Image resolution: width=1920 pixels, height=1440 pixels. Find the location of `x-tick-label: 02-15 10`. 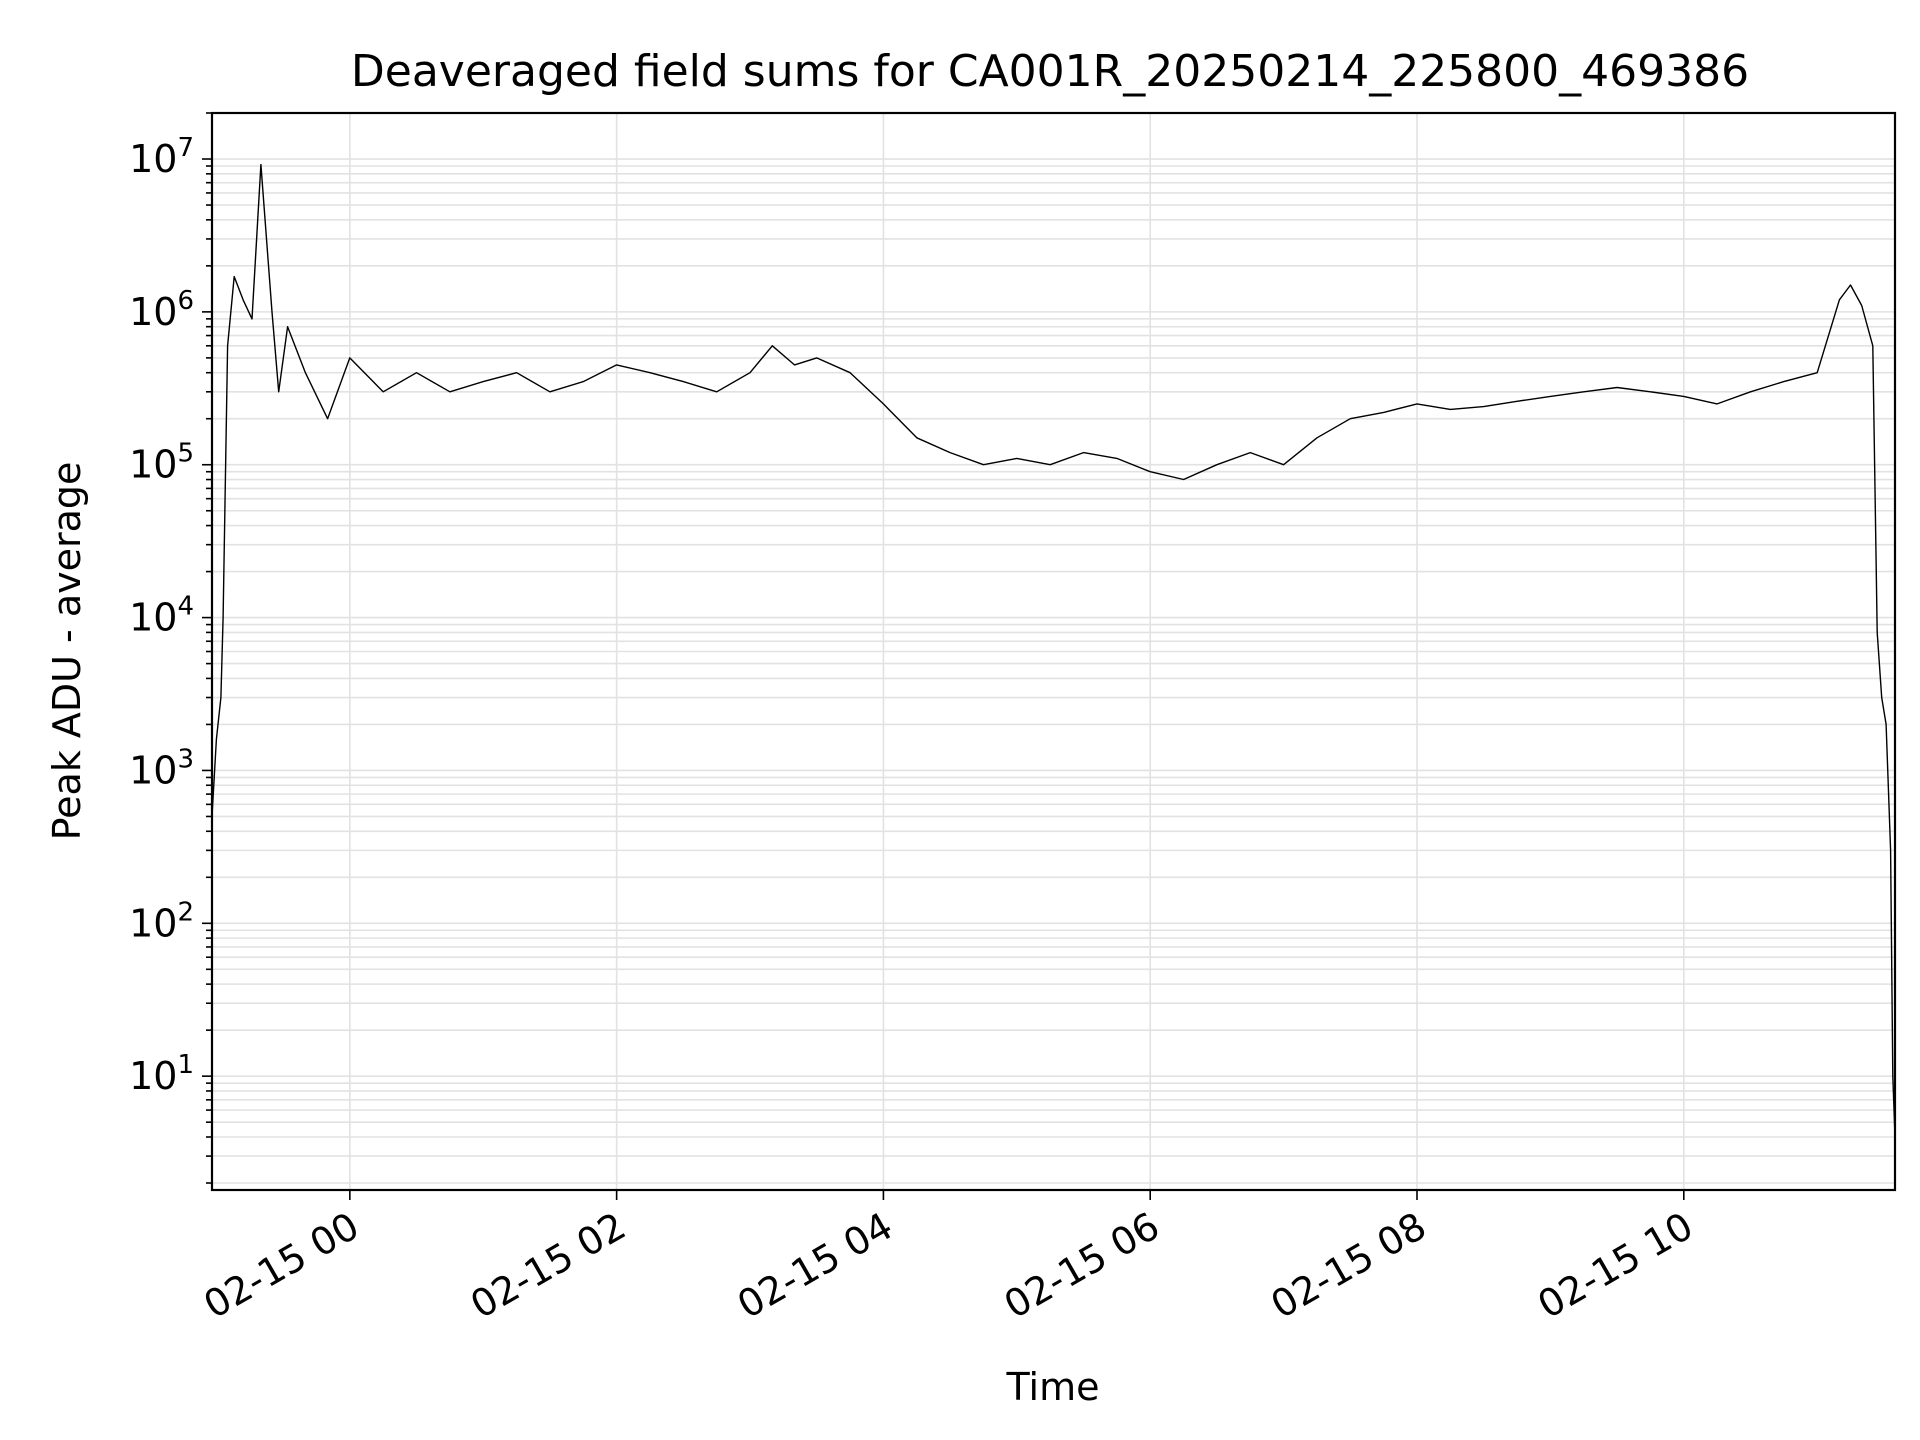

x-tick-label: 02-15 10 is located at coordinates (1615, 1266).